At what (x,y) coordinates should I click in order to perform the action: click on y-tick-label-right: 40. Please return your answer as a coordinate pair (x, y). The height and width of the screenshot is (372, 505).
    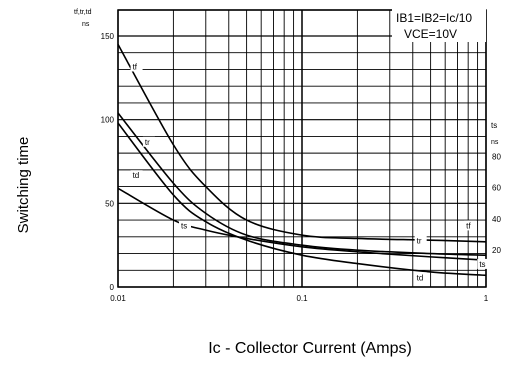
    Looking at the image, I should click on (496, 219).